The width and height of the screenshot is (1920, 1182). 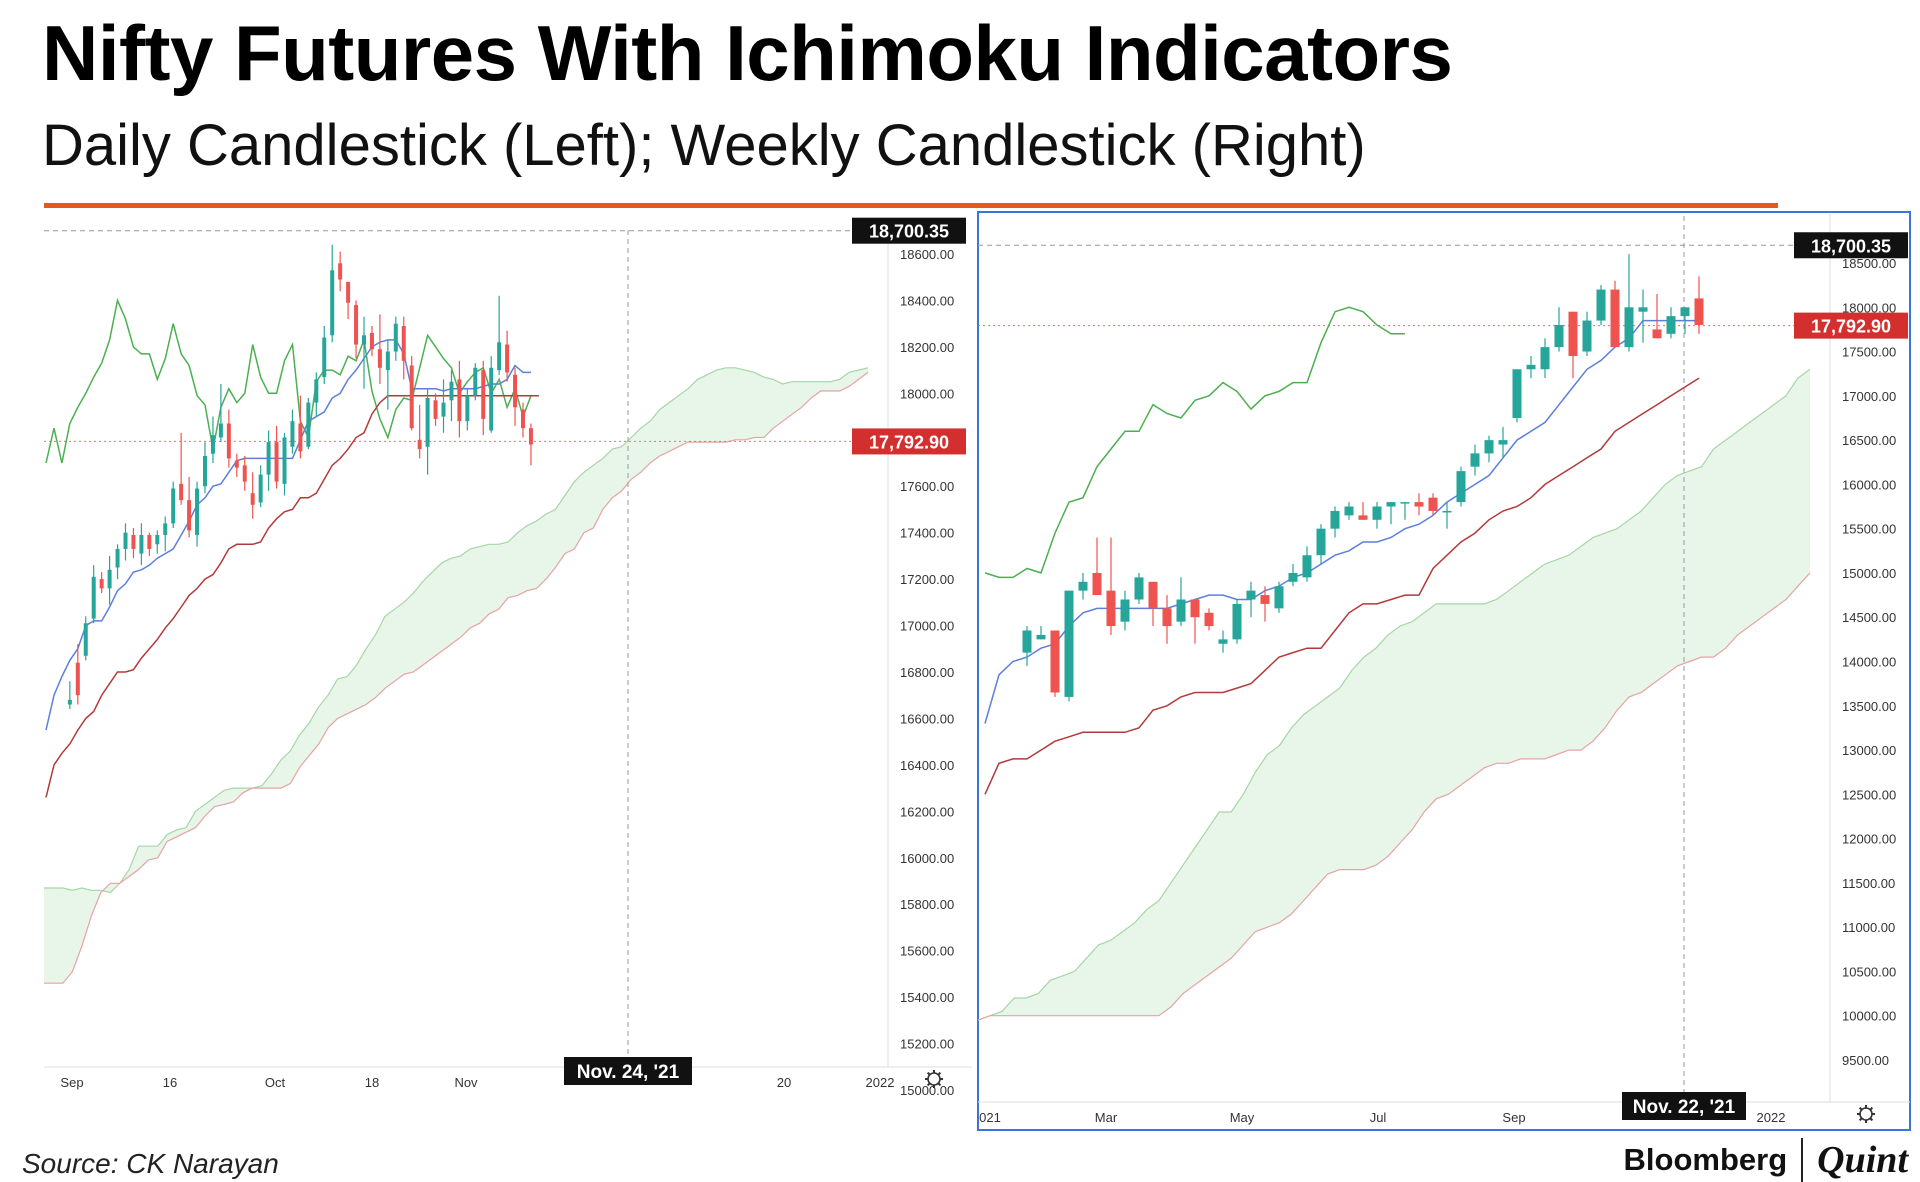 What do you see at coordinates (1341, 521) in the screenshot?
I see `tenkan-sen-line` at bounding box center [1341, 521].